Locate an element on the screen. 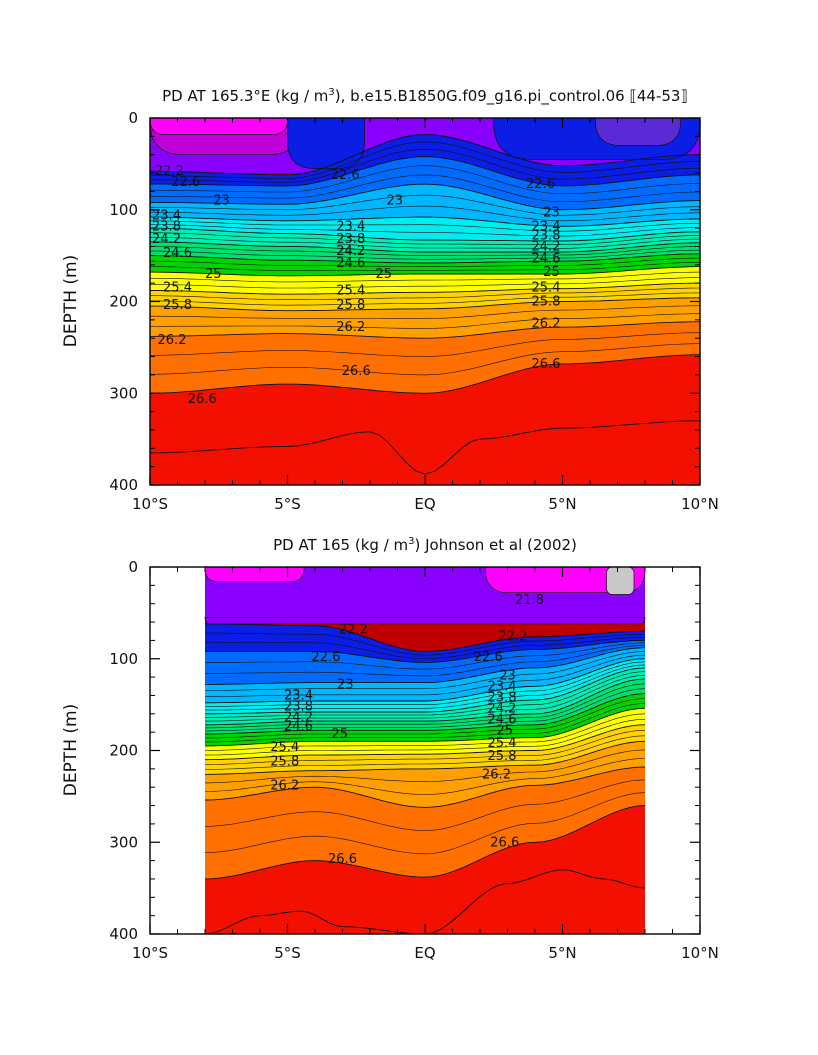 This screenshot has height=1055, width=818. x-tick-label: EQ is located at coordinates (424, 504).